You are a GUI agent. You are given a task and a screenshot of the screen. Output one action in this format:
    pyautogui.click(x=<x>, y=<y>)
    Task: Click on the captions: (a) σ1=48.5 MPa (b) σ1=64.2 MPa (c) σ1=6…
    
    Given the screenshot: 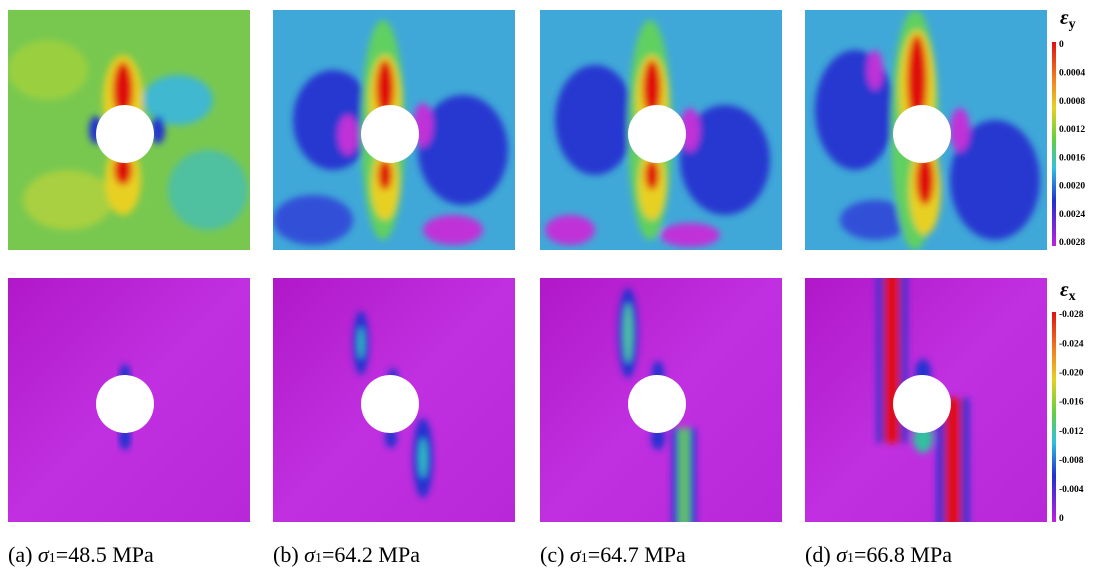 What is the action you would take?
    pyautogui.click(x=480, y=554)
    